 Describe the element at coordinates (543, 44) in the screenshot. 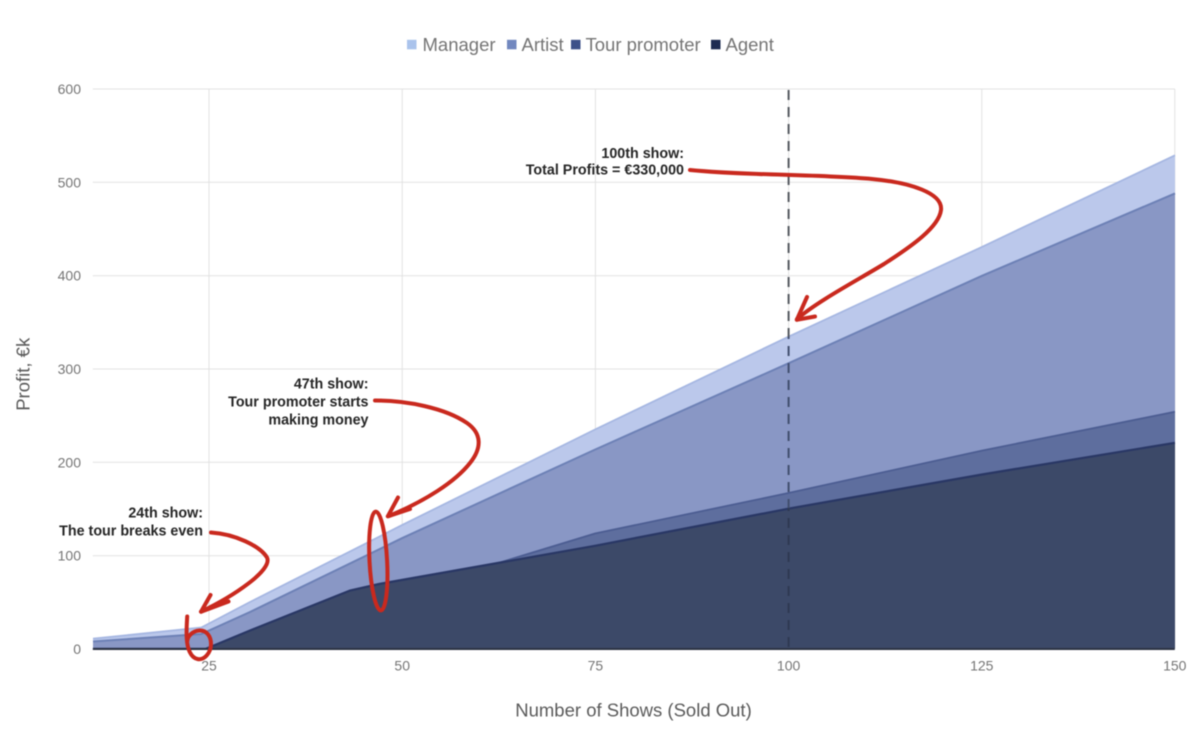

I see `svg-text: Artist` at that location.